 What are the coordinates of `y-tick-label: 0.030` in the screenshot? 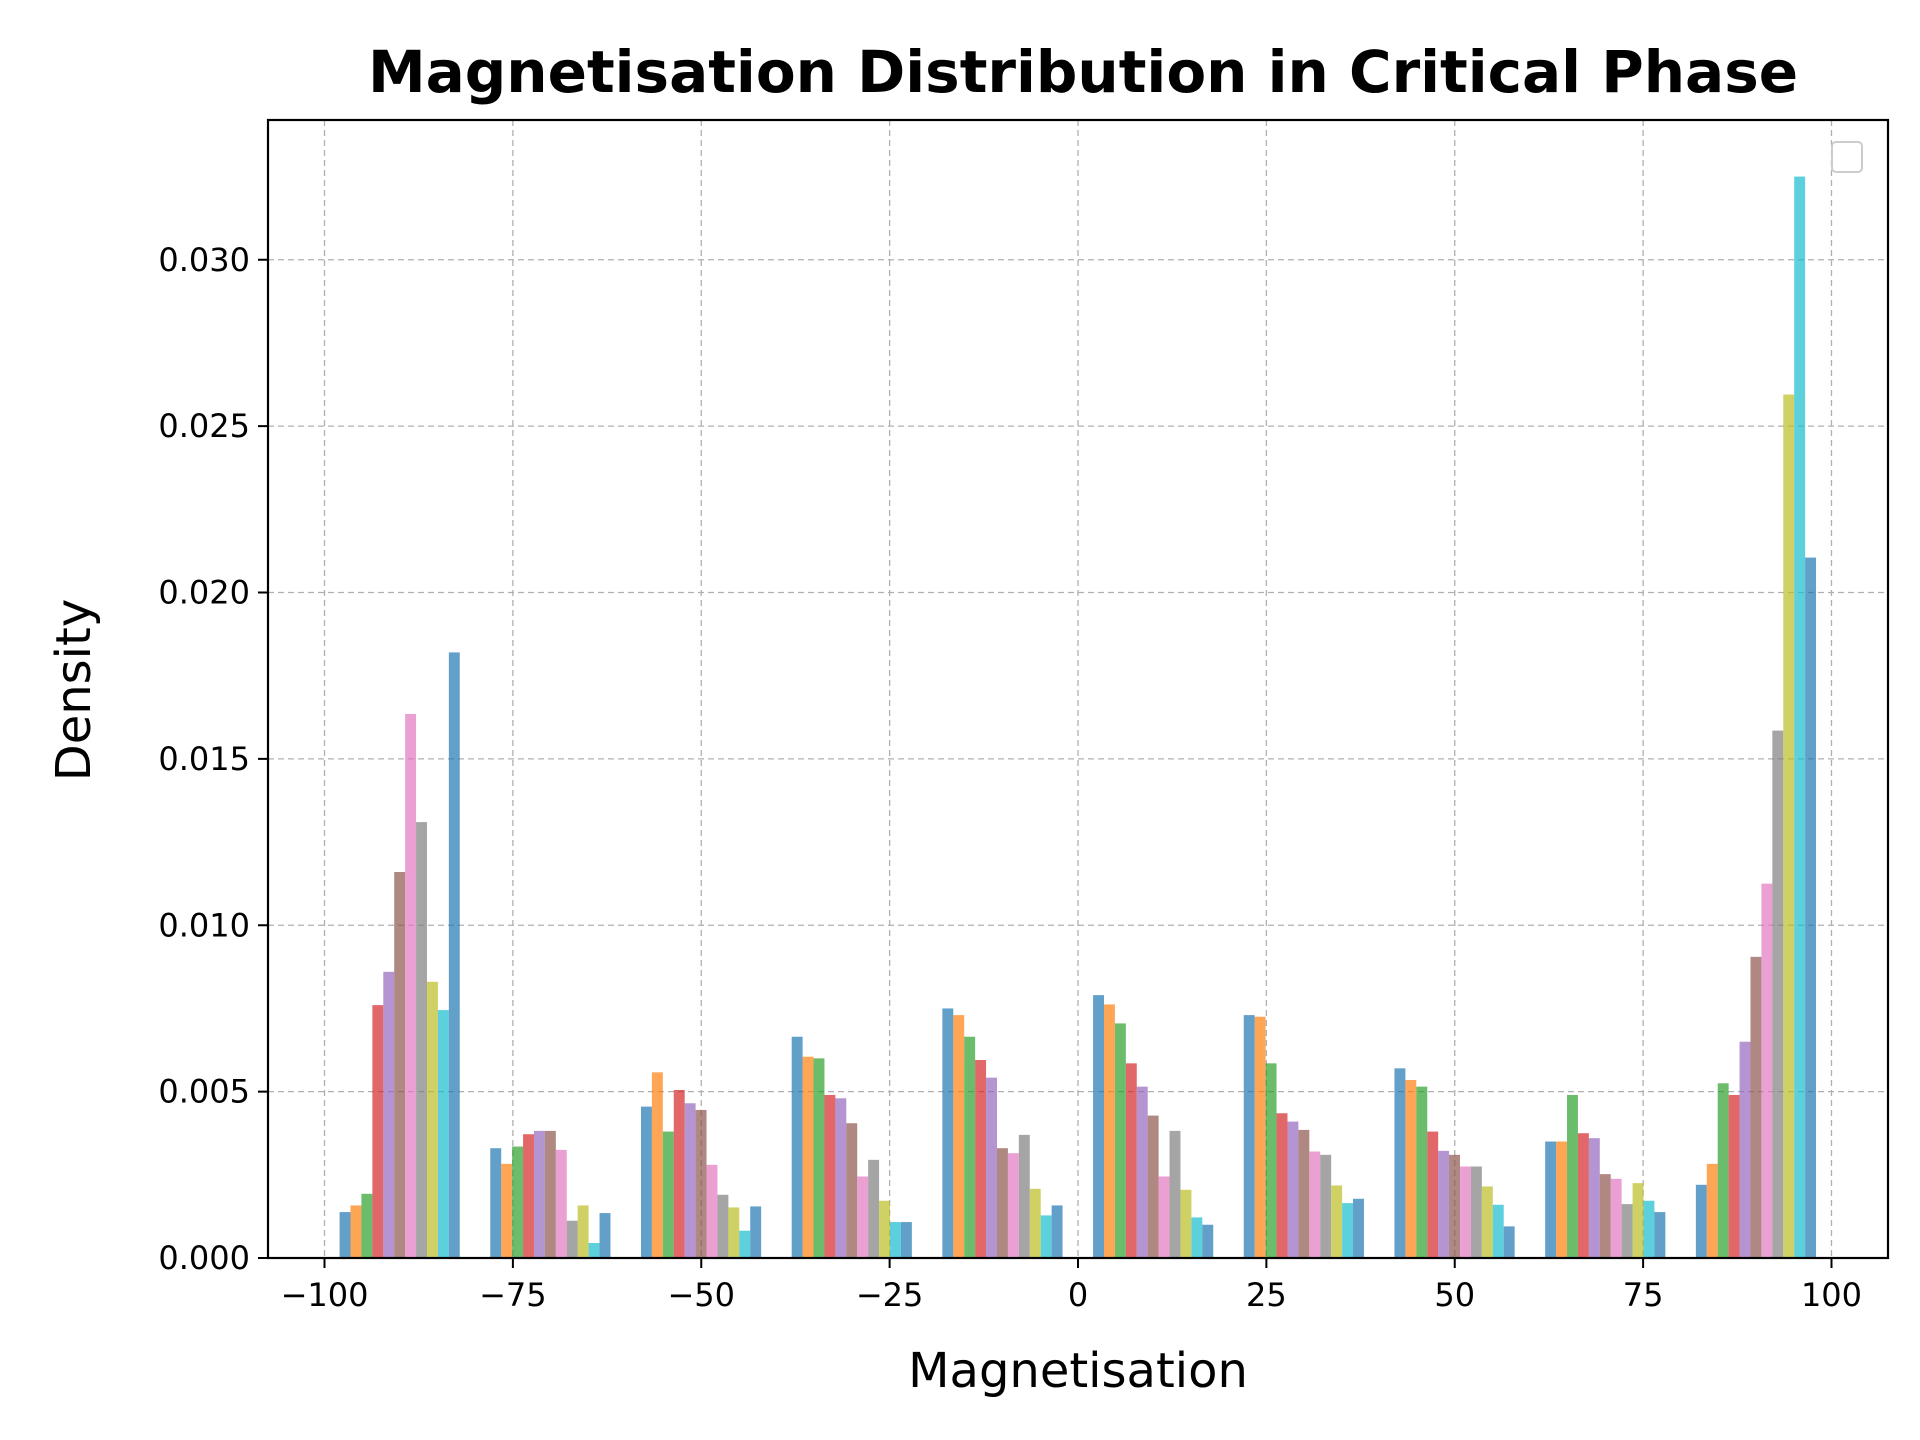 It's located at (204, 260).